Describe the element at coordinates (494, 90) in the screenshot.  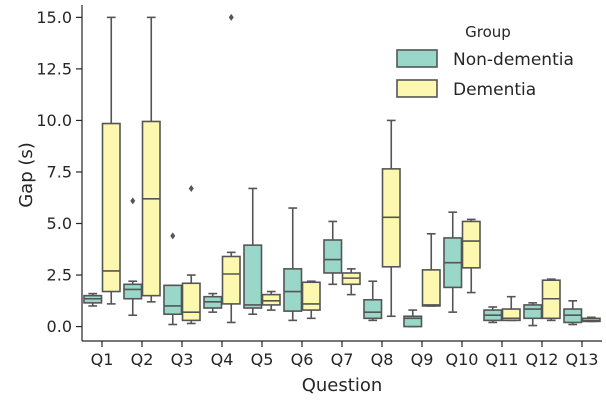
I see `legend-label-dementia: Dementia` at that location.